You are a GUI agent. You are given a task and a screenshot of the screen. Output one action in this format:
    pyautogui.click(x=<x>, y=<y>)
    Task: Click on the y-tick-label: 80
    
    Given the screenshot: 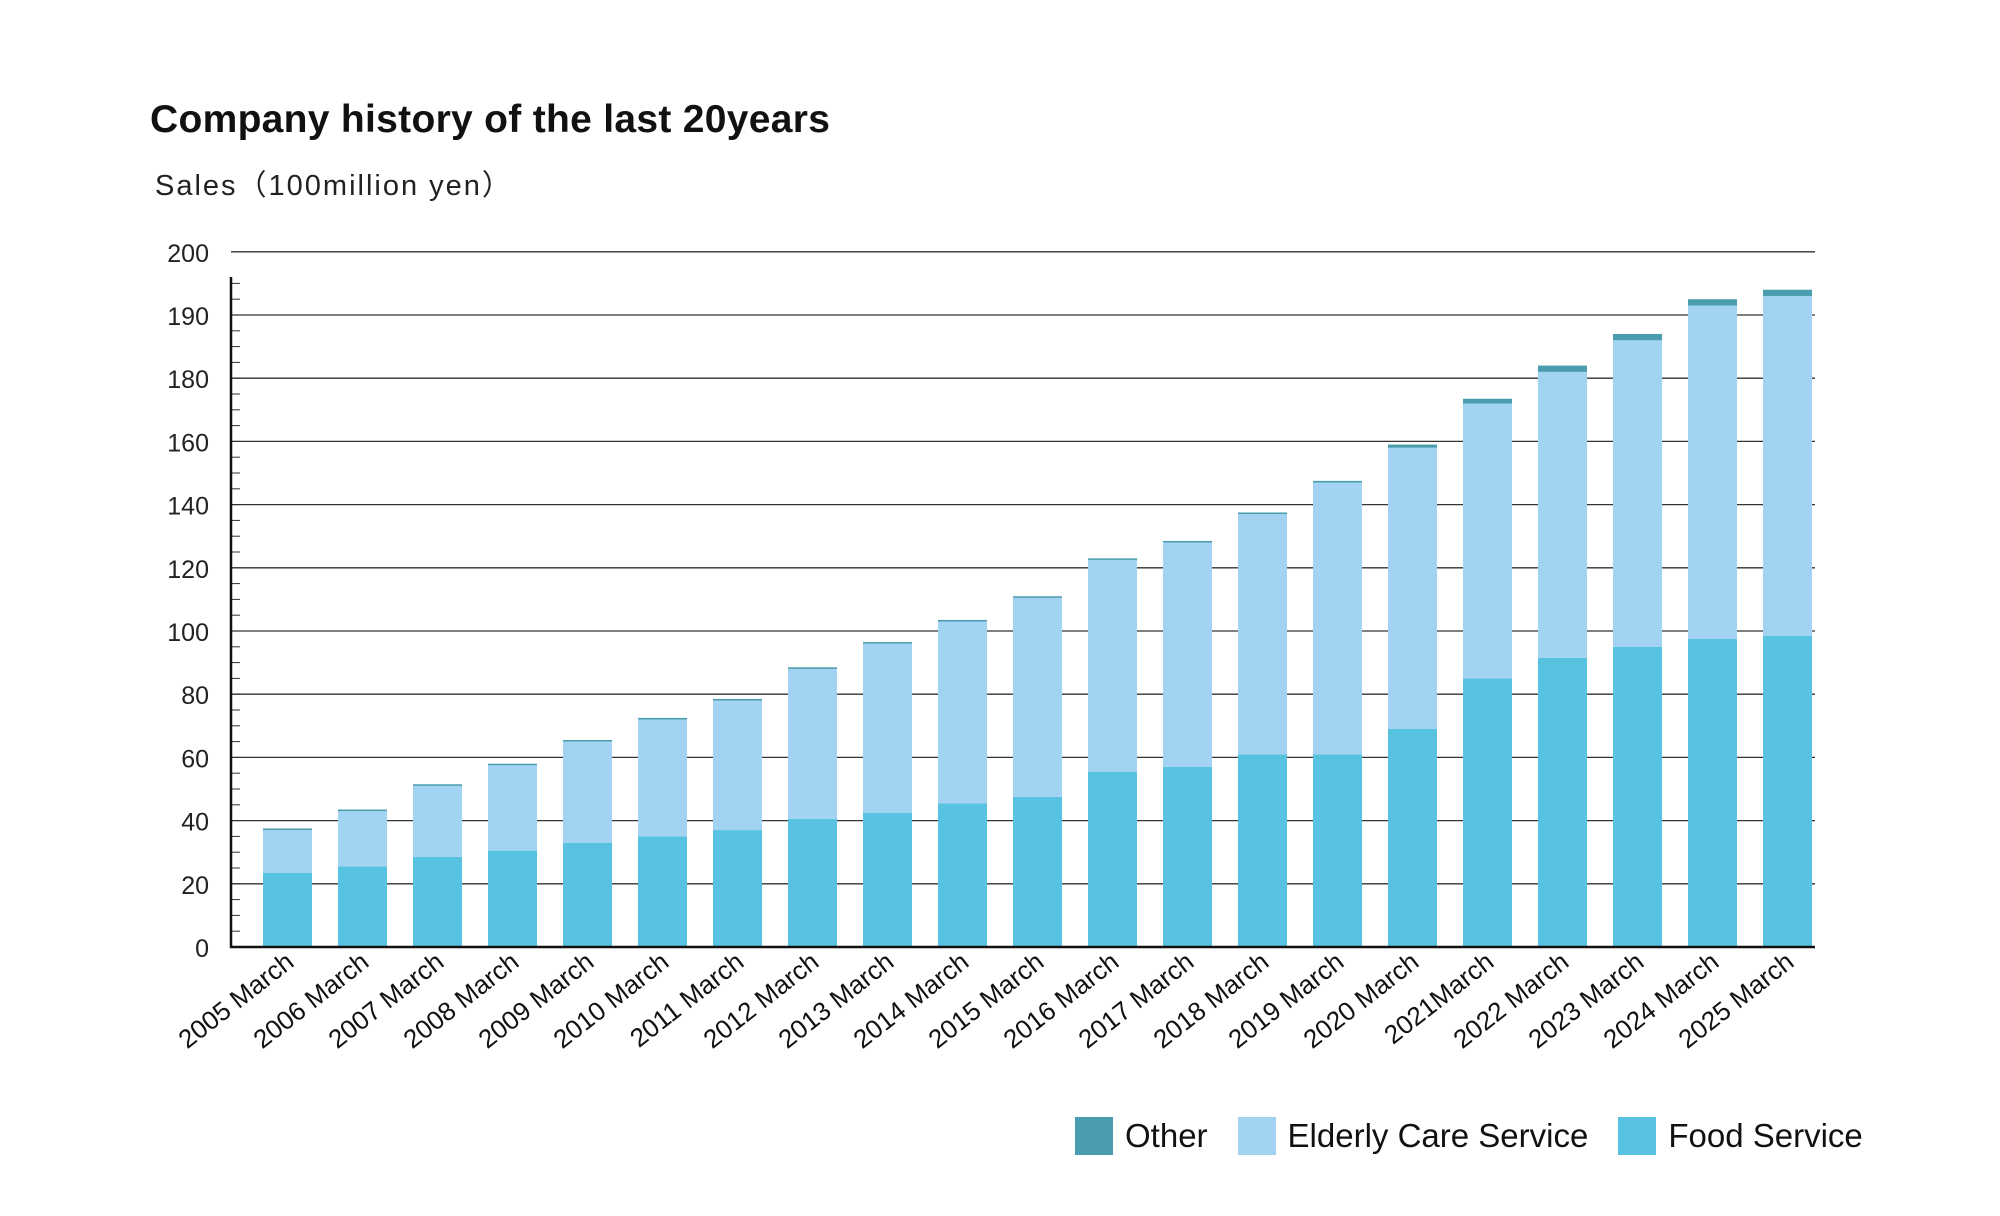 What is the action you would take?
    pyautogui.click(x=195, y=696)
    